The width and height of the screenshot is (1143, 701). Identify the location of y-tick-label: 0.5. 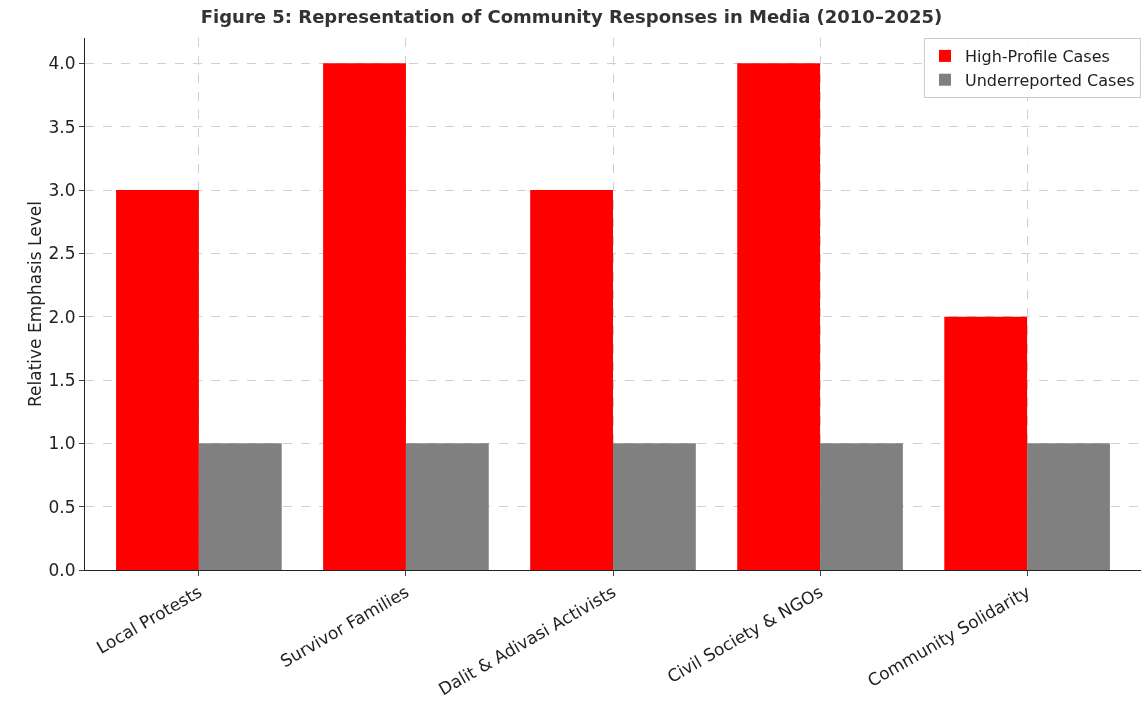
(62, 506).